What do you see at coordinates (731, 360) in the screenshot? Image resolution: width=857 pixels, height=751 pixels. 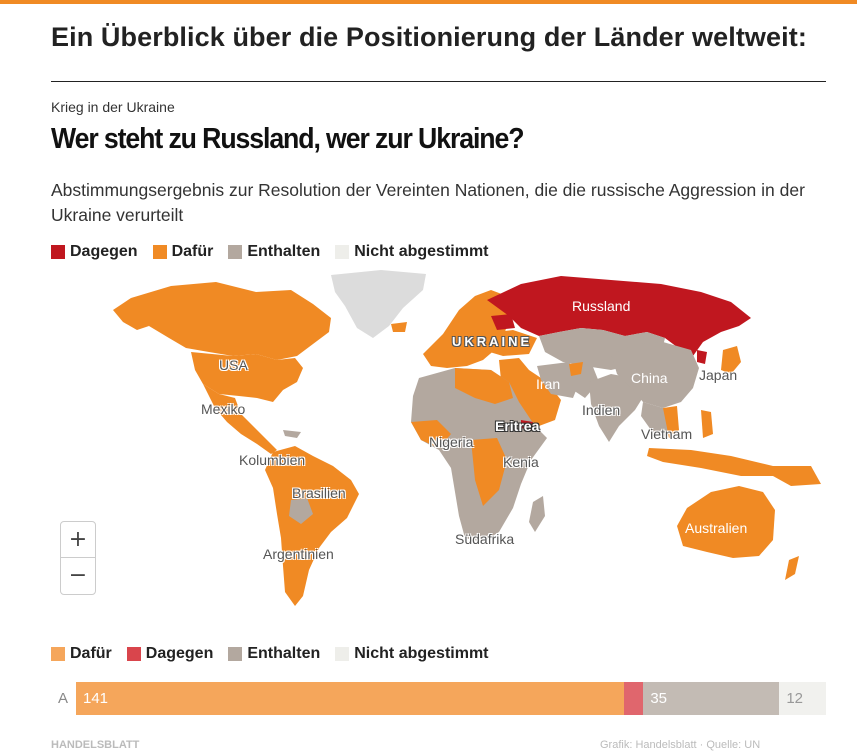 I see `region-japan` at bounding box center [731, 360].